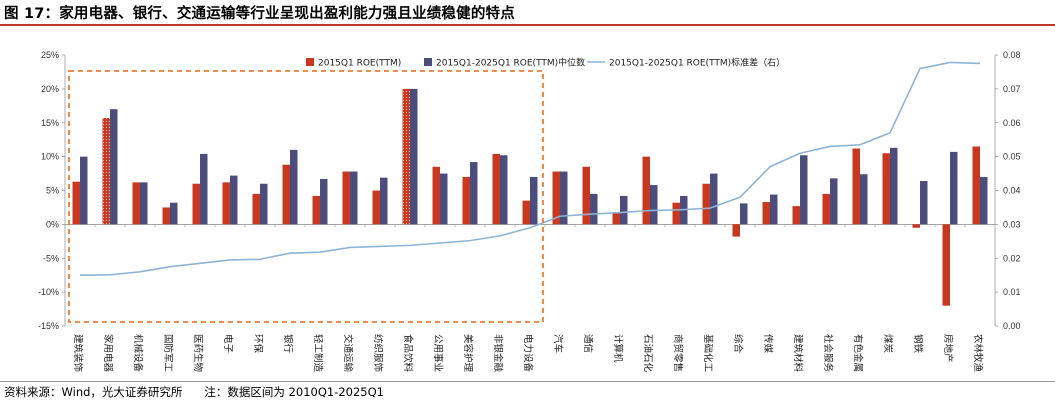 The image size is (1055, 405). I want to click on left-tick-label: -5%, so click(51, 258).